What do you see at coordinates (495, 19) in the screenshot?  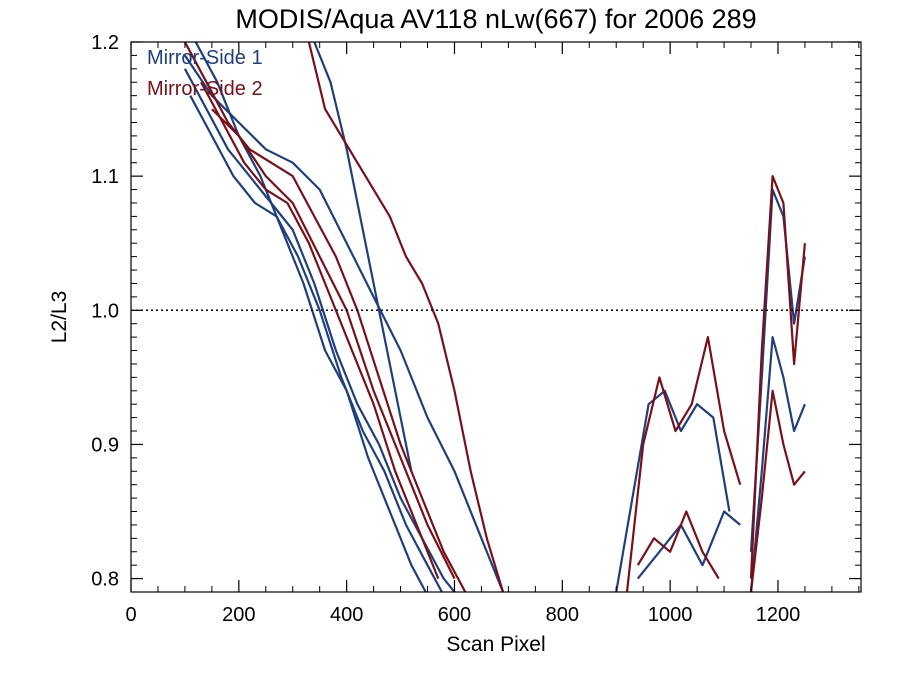 I see `chart-title: MODIS/Aqua AV118 nLw(667) for 2006 289` at bounding box center [495, 19].